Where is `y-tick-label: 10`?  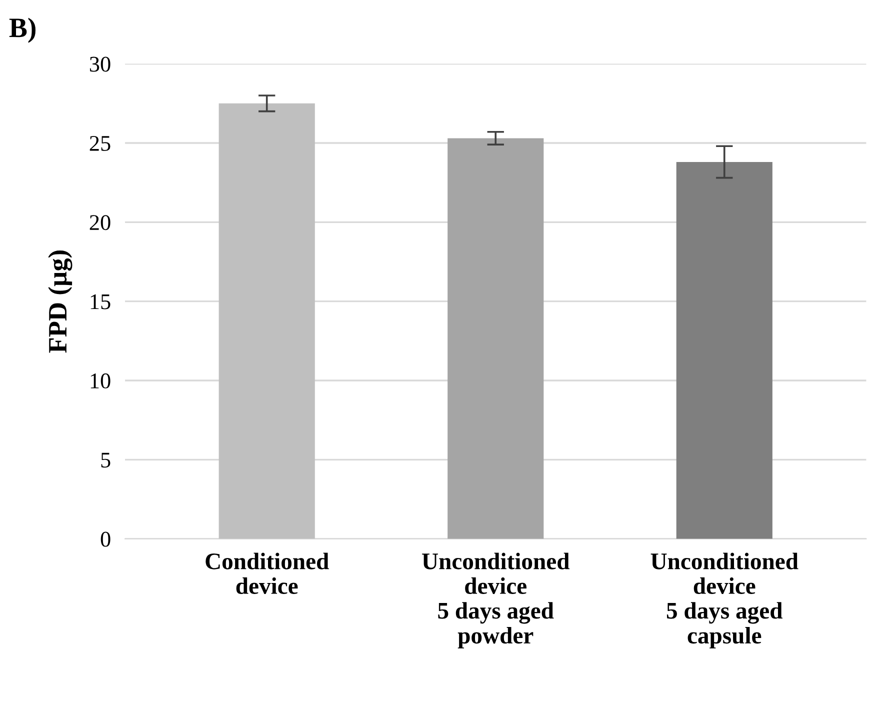
y-tick-label: 10 is located at coordinates (100, 380).